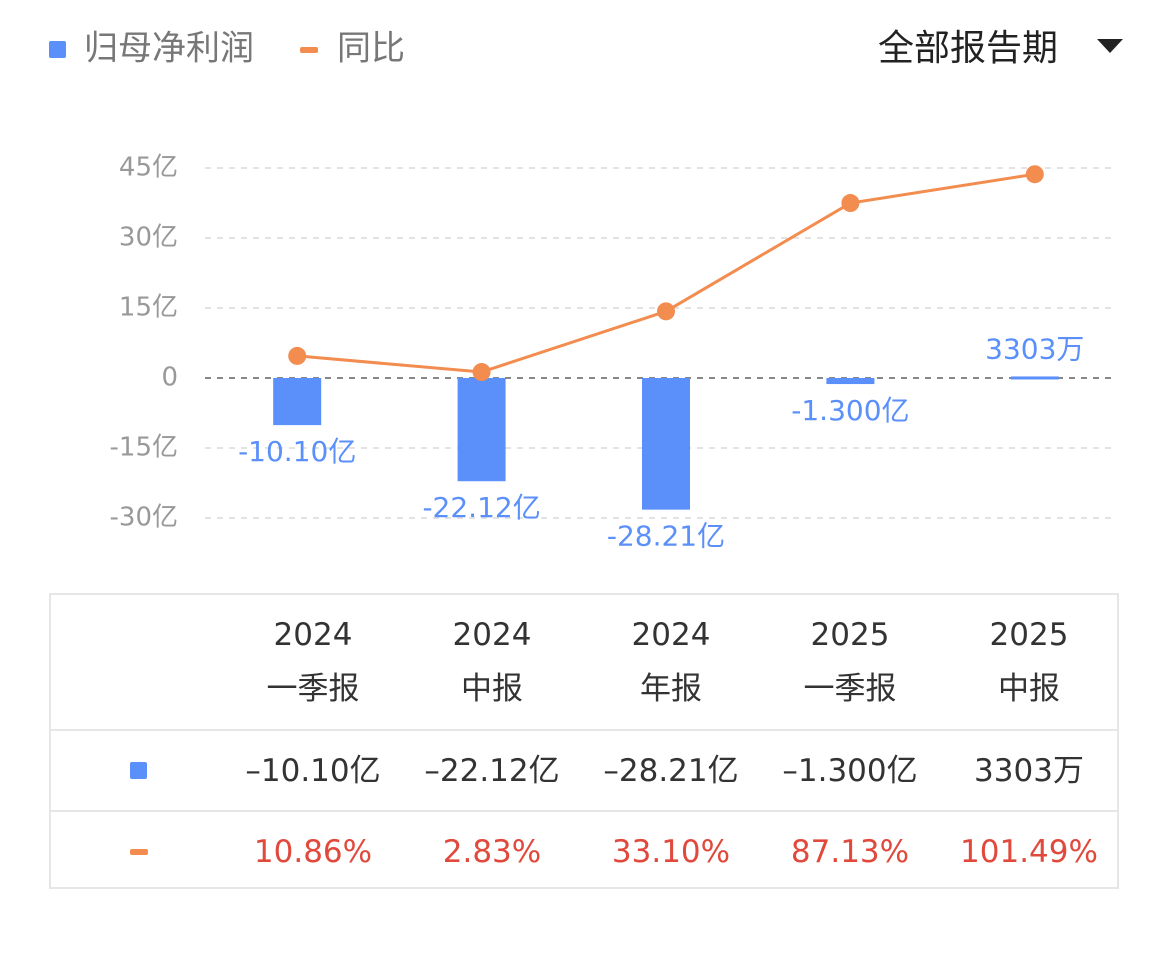 The width and height of the screenshot is (1170, 959). I want to click on data-label: 3303万, so click(1034, 348).